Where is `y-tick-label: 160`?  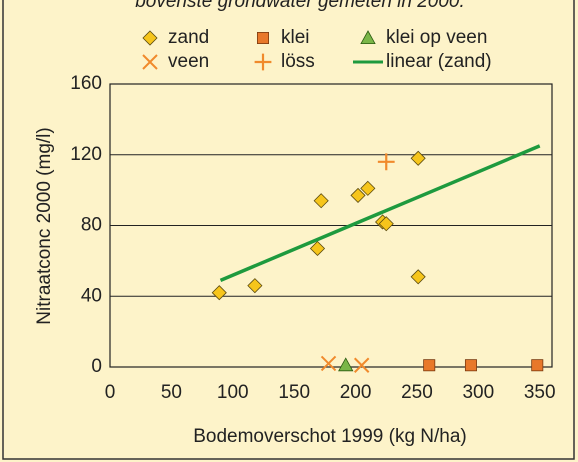
y-tick-label: 160 is located at coordinates (86, 83).